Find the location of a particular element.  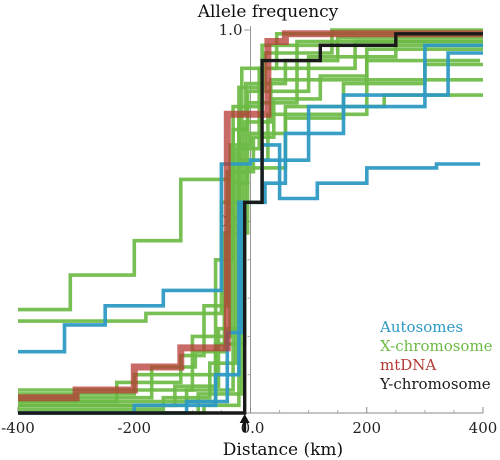

x-tick-label: -200 is located at coordinates (134, 428).